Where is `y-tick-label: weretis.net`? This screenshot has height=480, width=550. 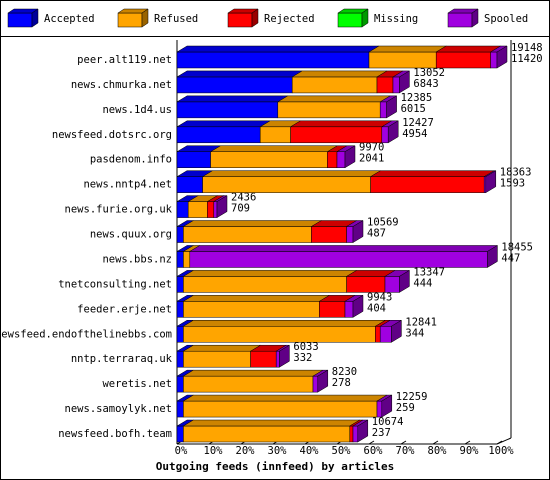
y-tick-label: weretis.net is located at coordinates (137, 384).